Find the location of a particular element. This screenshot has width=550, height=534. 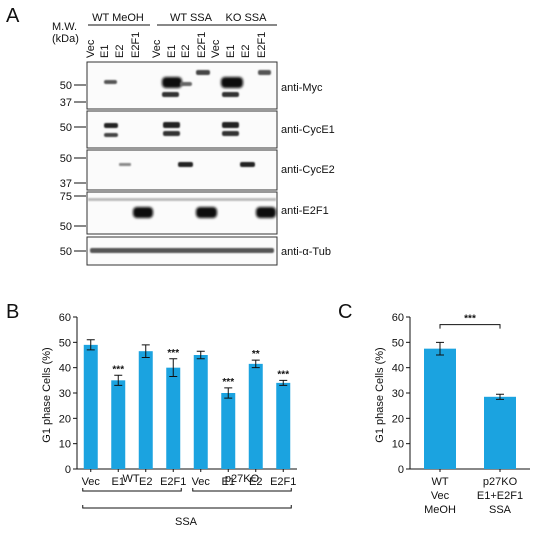

mw-marker: 37 is located at coordinates (66, 103).